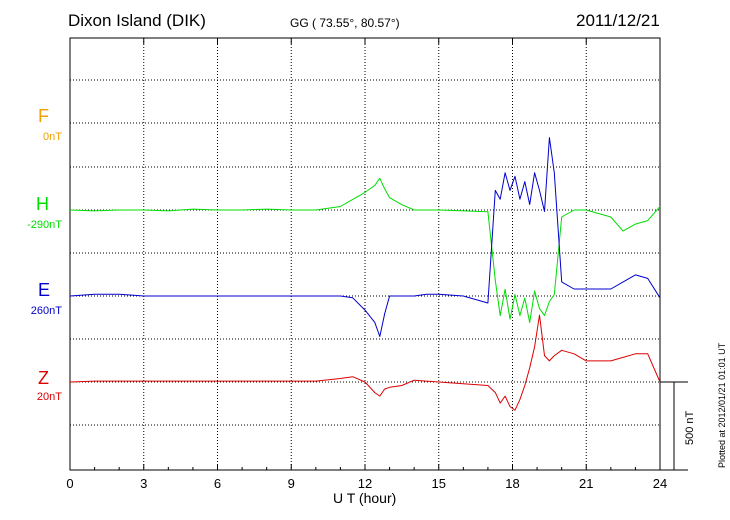 This screenshot has height=520, width=730. I want to click on scale-bar-label: 500 nT, so click(690, 427).